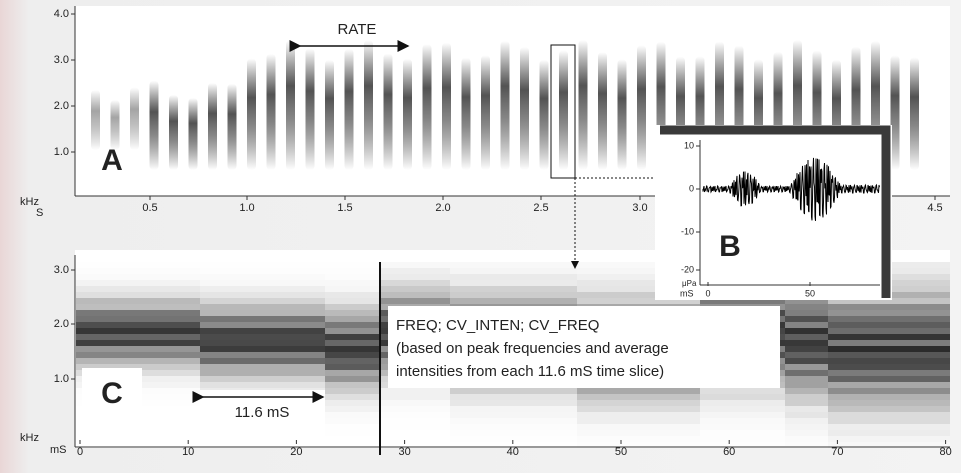 The image size is (961, 473). Describe the element at coordinates (344, 208) in the screenshot. I see `x-tick-label: 1.5` at that location.